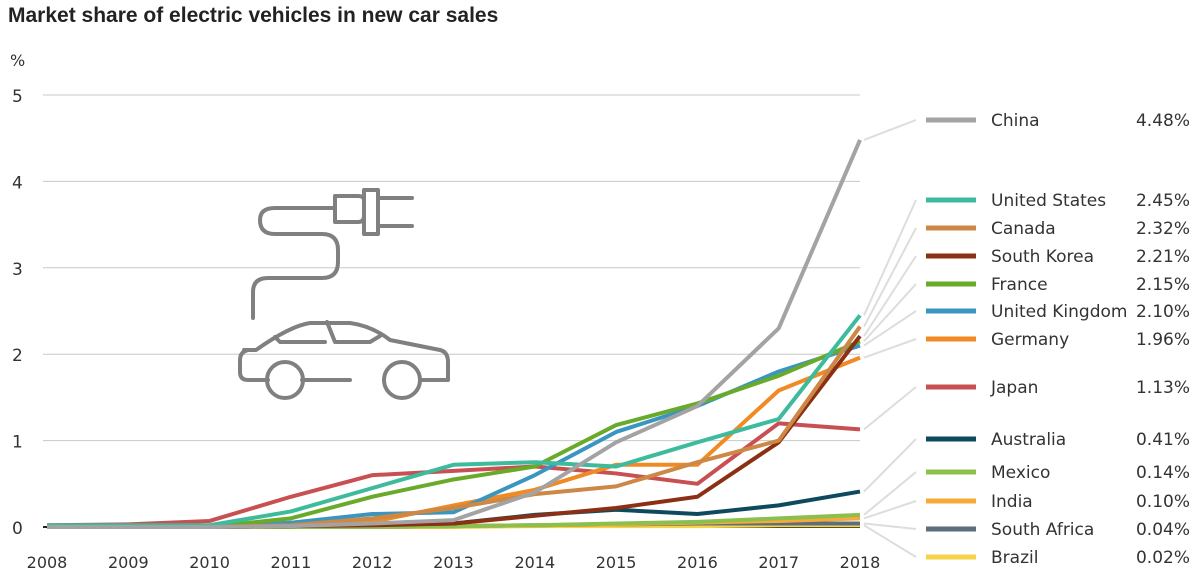 The image size is (1200, 580). I want to click on data-label: 1.96%, so click(1163, 340).